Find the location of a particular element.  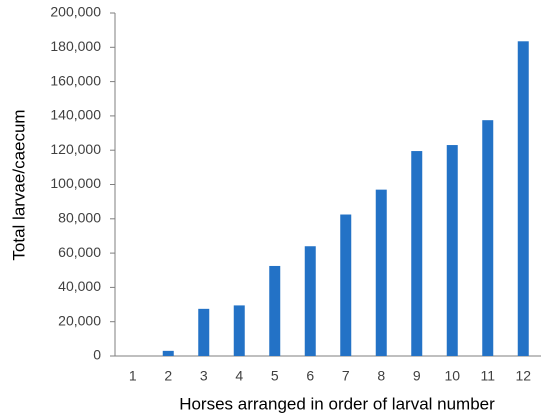

y-tick-label: 160,000 is located at coordinates (75, 80).